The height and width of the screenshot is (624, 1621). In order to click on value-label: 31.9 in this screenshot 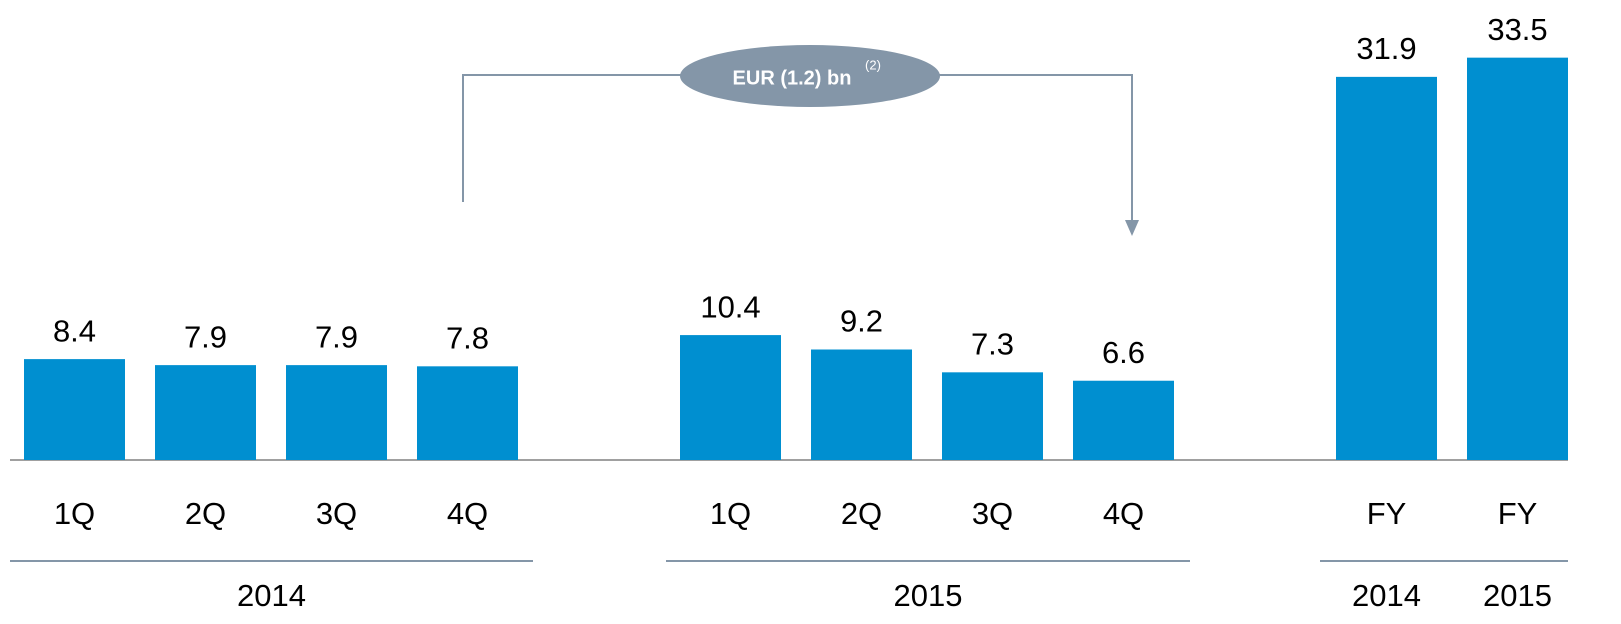, I will do `click(1386, 48)`.